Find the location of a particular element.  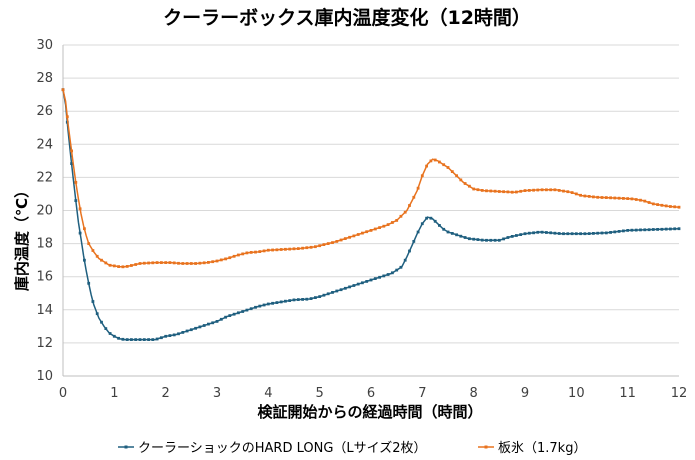

y-tick-label: 20 is located at coordinates (44, 211).